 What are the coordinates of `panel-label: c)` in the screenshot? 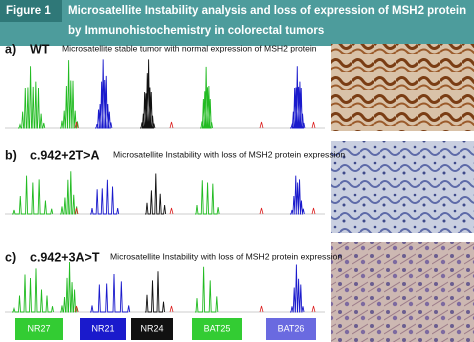 It's located at (10, 257).